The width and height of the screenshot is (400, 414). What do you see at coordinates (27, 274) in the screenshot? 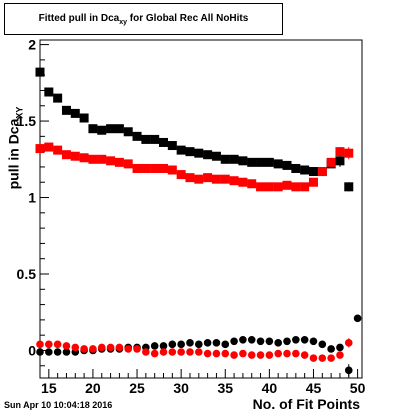
I see `y-tick-label: 0.5` at bounding box center [27, 274].